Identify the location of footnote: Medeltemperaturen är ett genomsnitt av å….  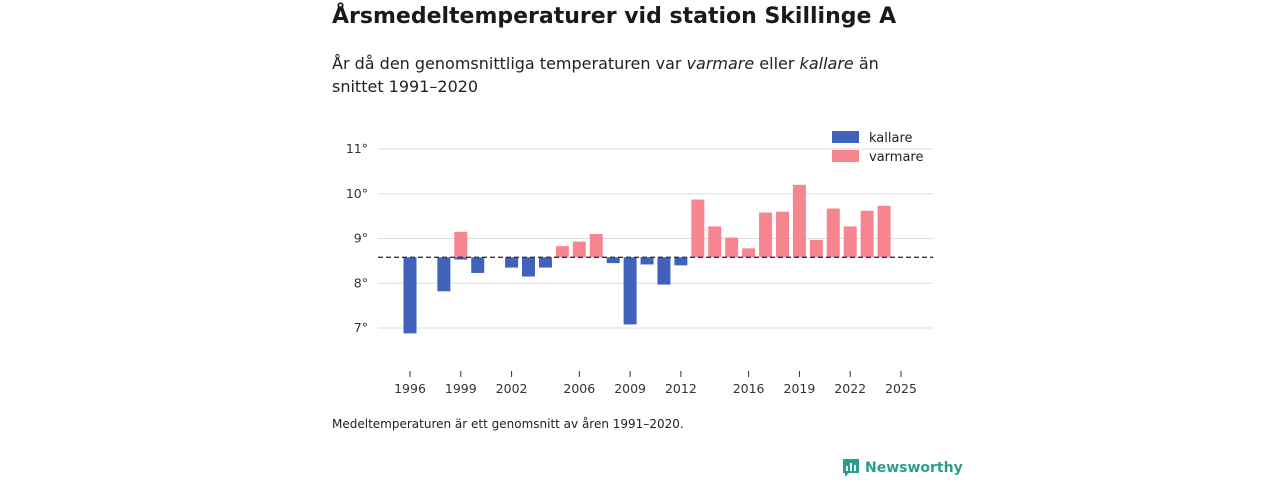
(508, 424).